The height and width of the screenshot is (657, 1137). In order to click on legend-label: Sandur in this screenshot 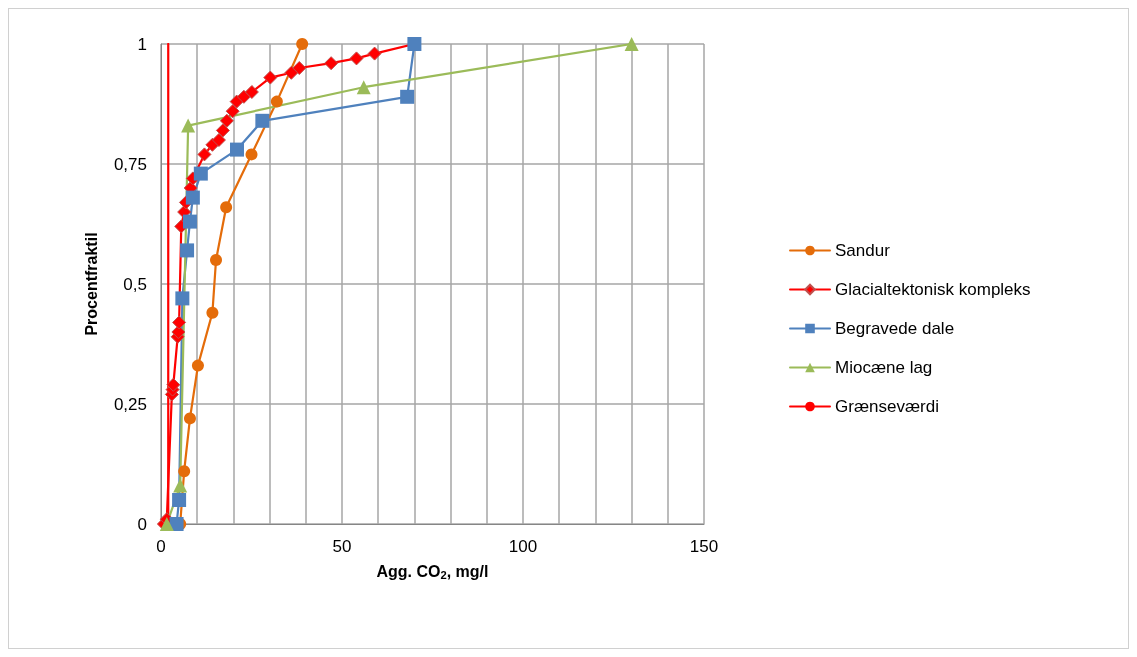, I will do `click(863, 250)`.